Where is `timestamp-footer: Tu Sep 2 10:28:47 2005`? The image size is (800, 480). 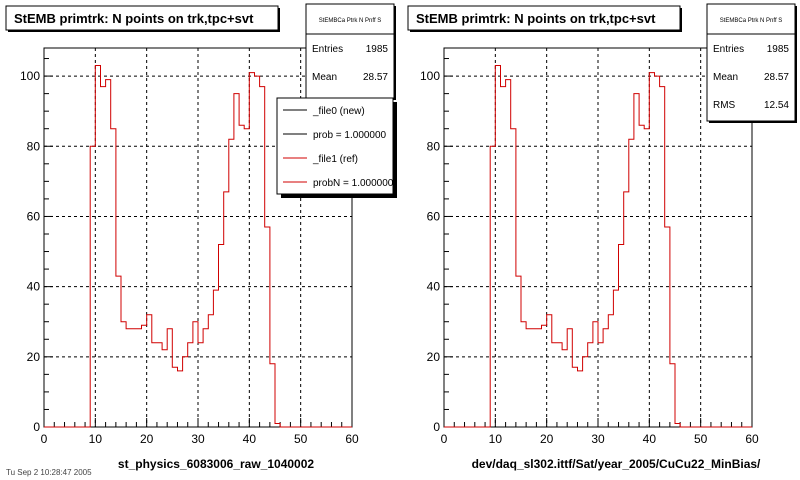 timestamp-footer: Tu Sep 2 10:28:47 2005 is located at coordinates (49, 472).